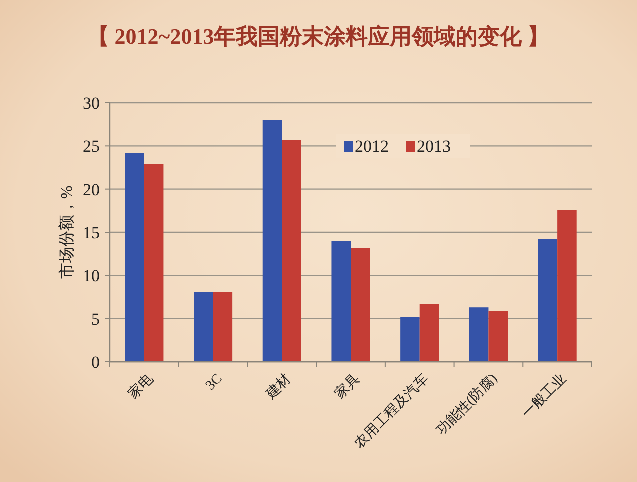 The image size is (637, 482). Describe the element at coordinates (468, 404) in the screenshot. I see `x-tick-label: 功能性(防腐)` at that location.